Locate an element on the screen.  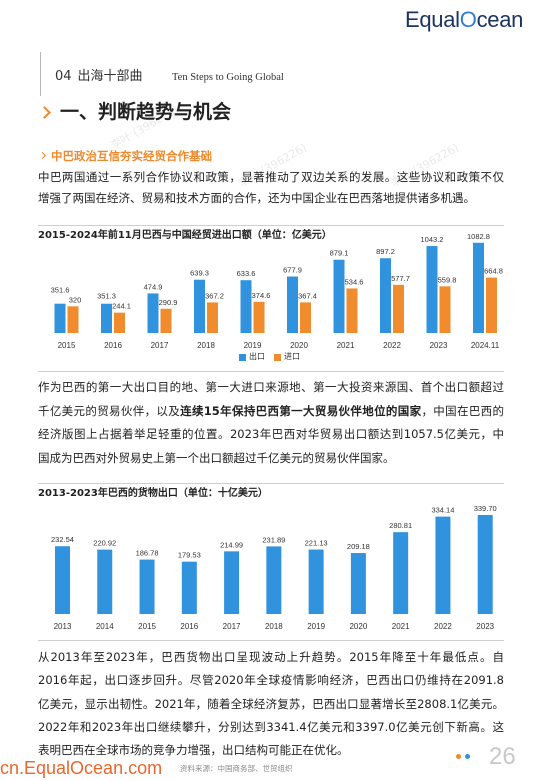
paragraph-text: ，中国在巴西的 is located at coordinates (462, 410).